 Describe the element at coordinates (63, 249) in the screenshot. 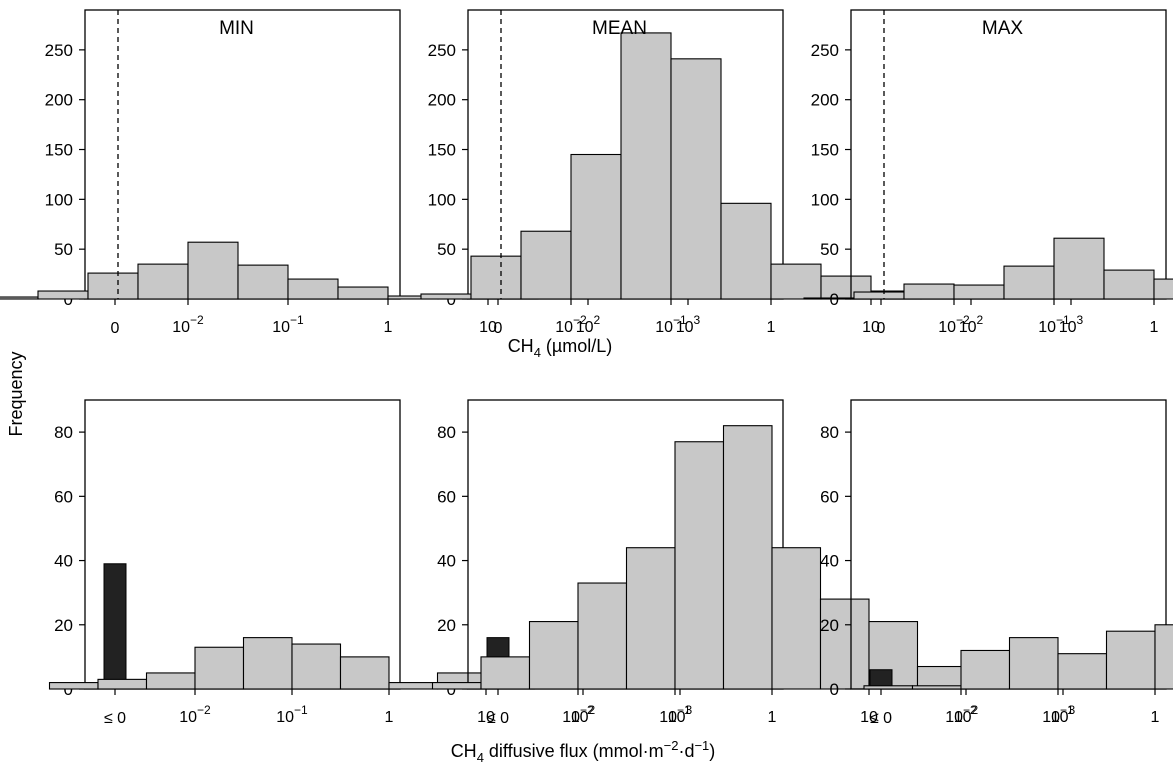

I see `y-tick-label: 50` at that location.